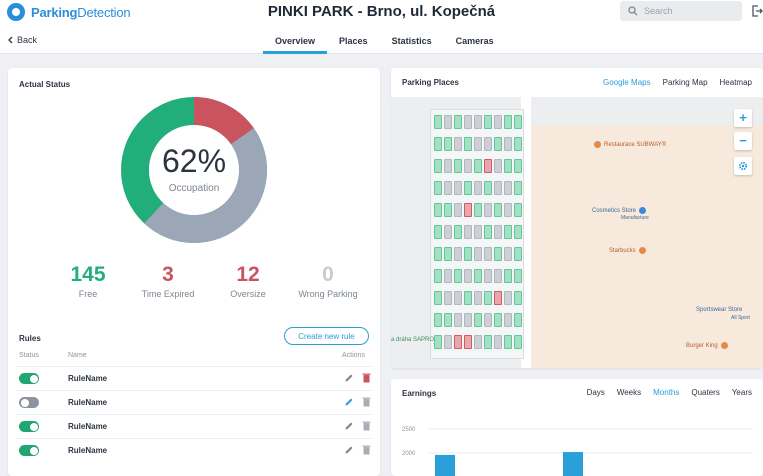 This screenshot has width=763, height=476. What do you see at coordinates (627, 250) in the screenshot?
I see `poi-starbucks: Starbucks` at bounding box center [627, 250].